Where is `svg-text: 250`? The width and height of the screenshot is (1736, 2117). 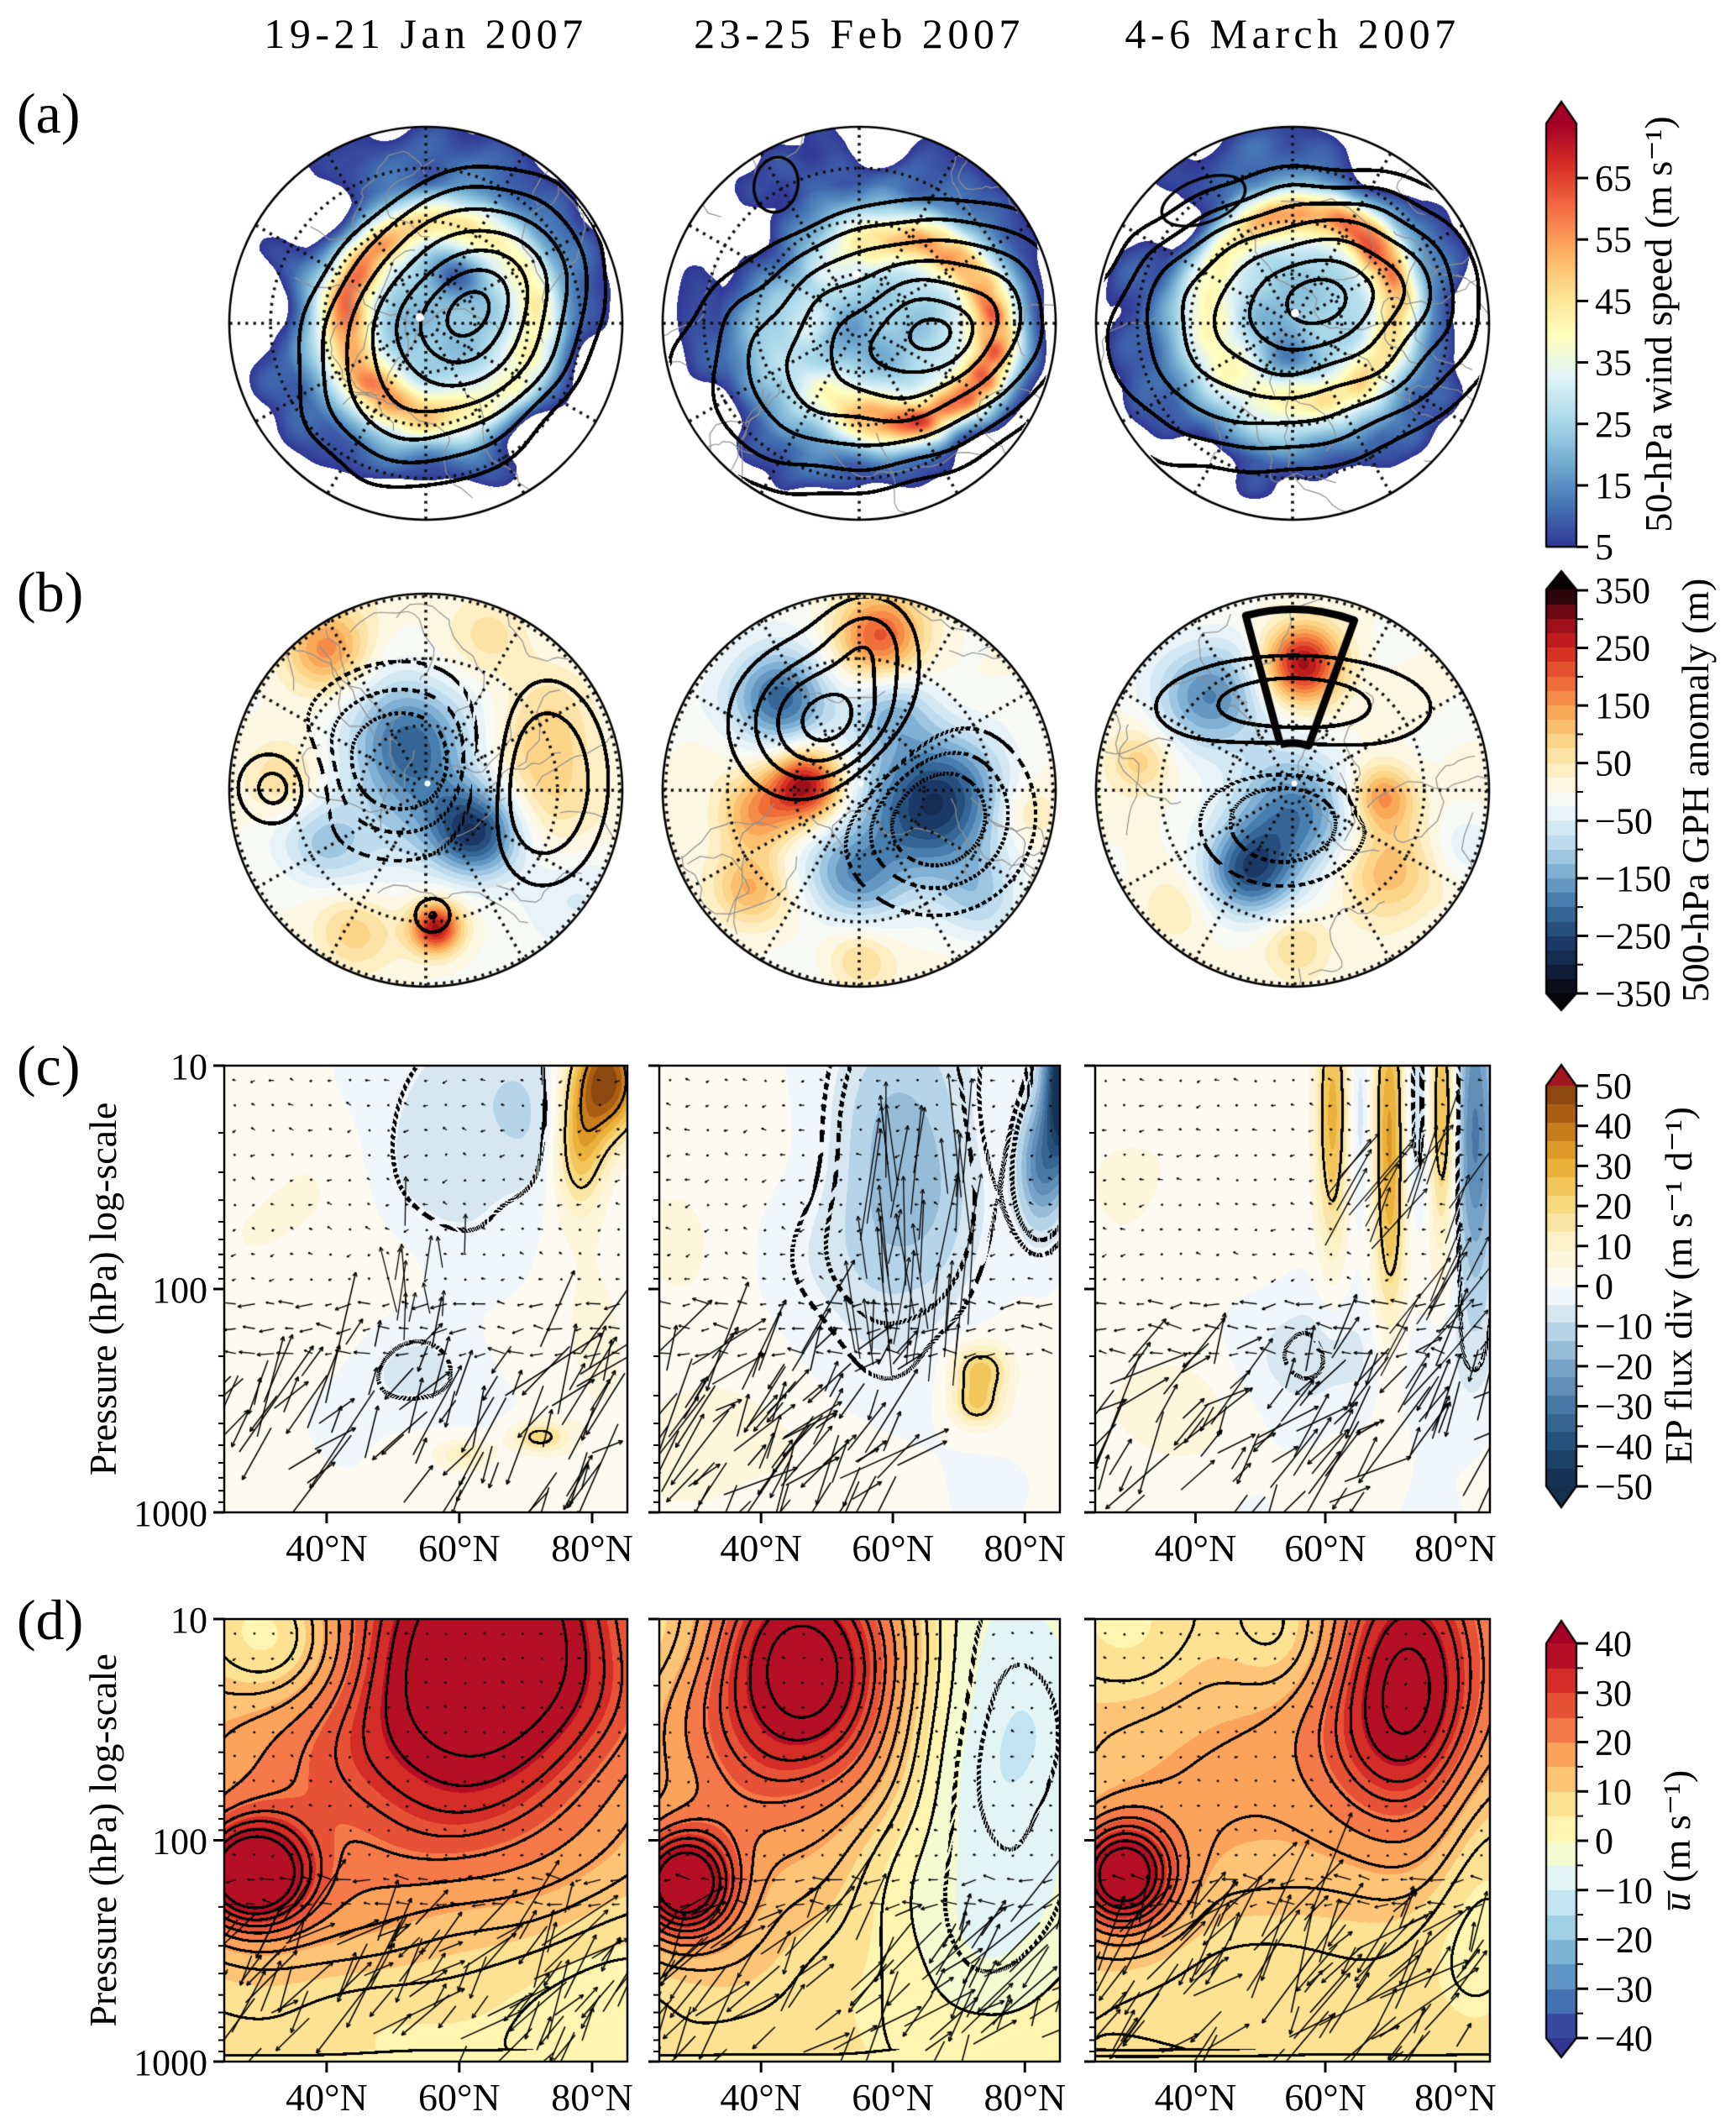 svg-text: 250 is located at coordinates (1622, 648).